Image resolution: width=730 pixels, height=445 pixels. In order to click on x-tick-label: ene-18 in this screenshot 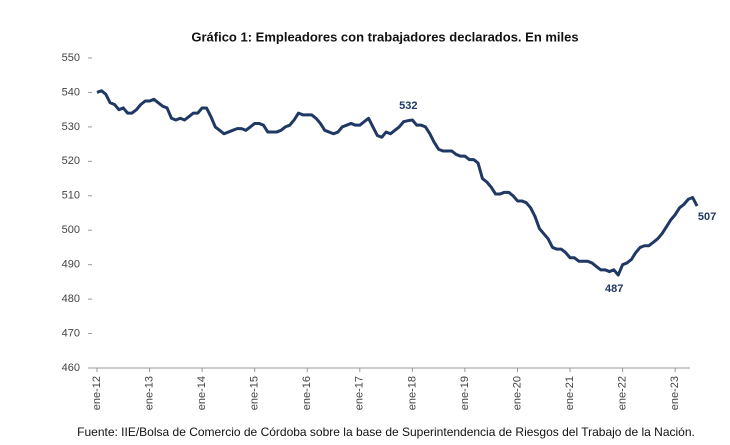, I will do `click(412, 393)`.